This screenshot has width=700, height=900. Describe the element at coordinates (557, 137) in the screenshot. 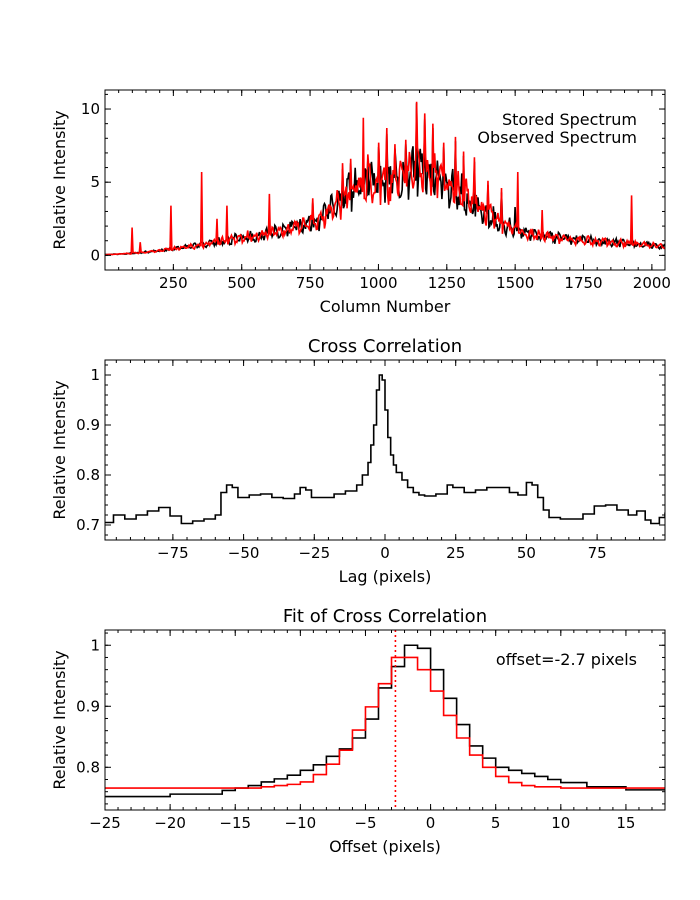

I see `legend-label: Observed Spectrum` at that location.